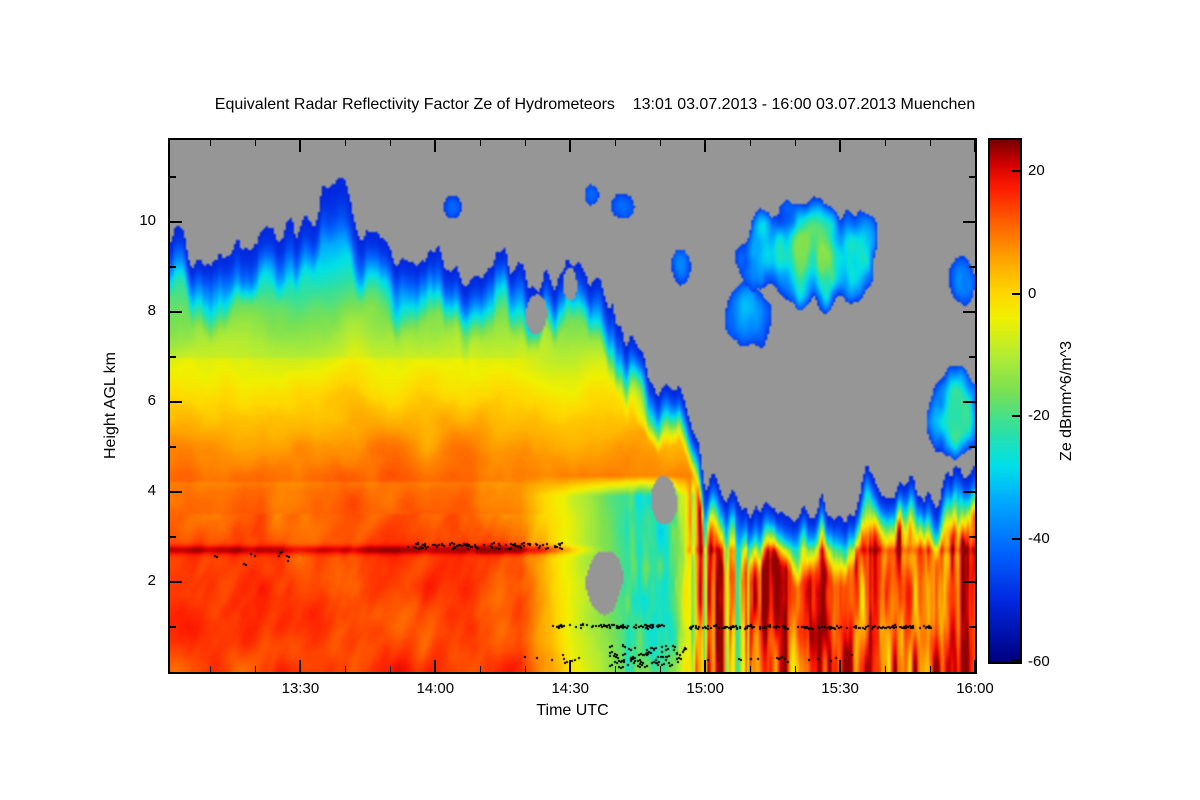  What do you see at coordinates (840, 688) in the screenshot?
I see `x-tick-label: 15:30` at bounding box center [840, 688].